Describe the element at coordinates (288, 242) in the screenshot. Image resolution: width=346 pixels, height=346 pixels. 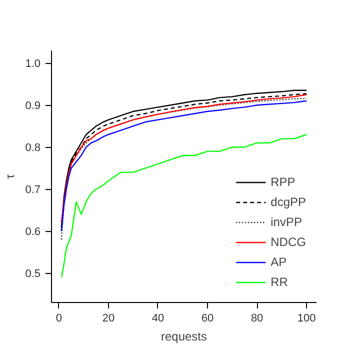
I see `legend-label: NDCG` at that location.